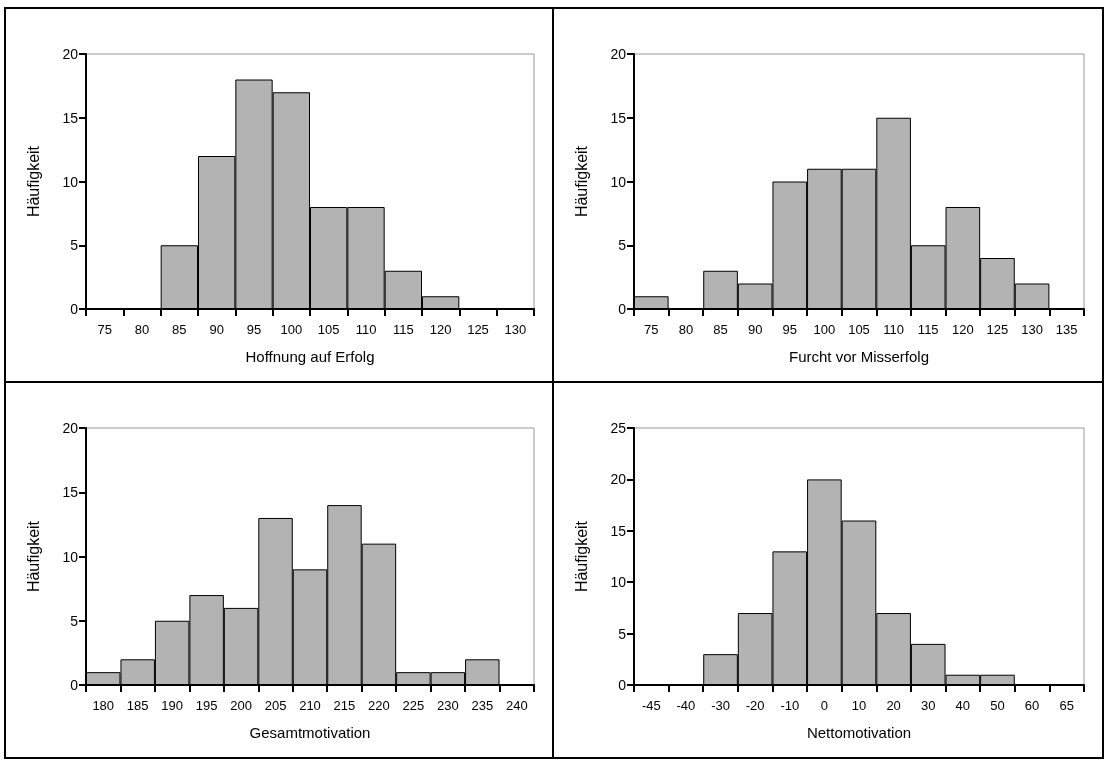  I want to click on x-tick-label: -10, so click(790, 705).